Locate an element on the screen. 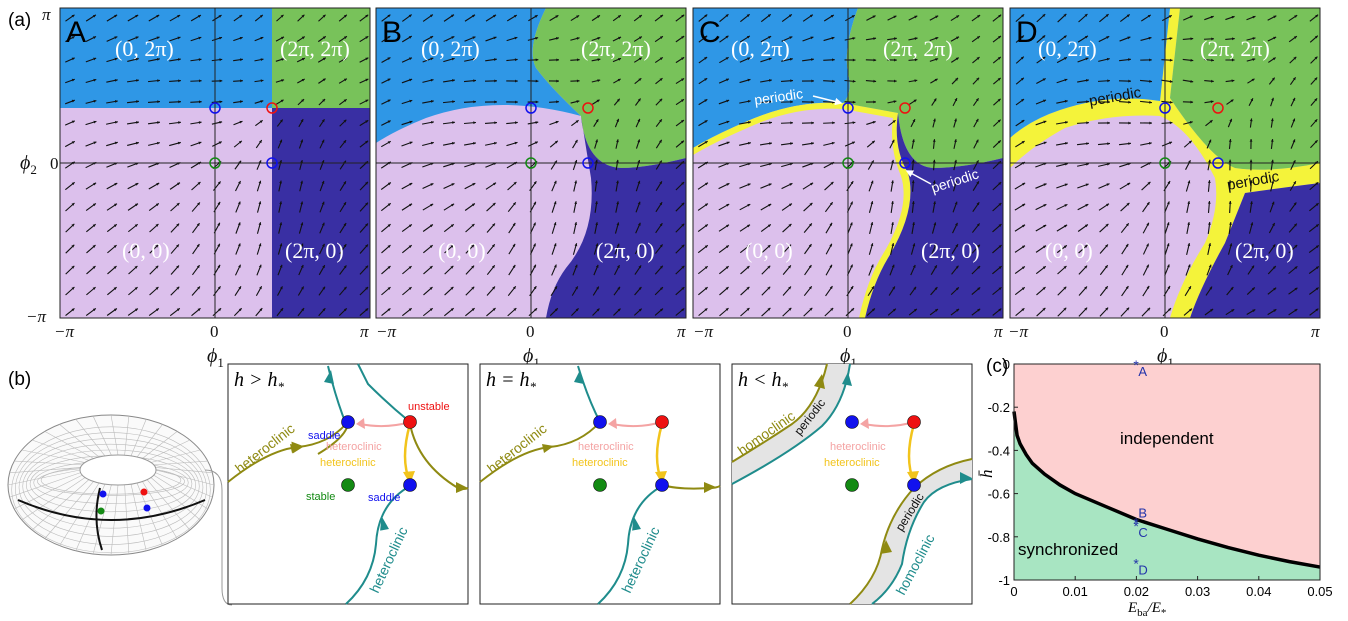 The width and height of the screenshot is (1348, 621). chart-frame is located at coordinates (1167, 472).